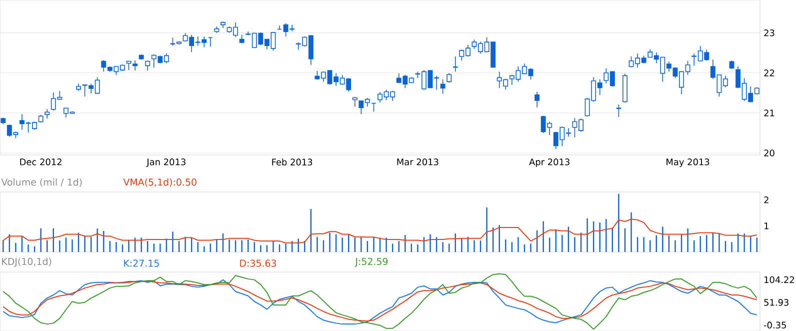 The image size is (796, 331). I want to click on series-label: K:27.15, so click(141, 263).